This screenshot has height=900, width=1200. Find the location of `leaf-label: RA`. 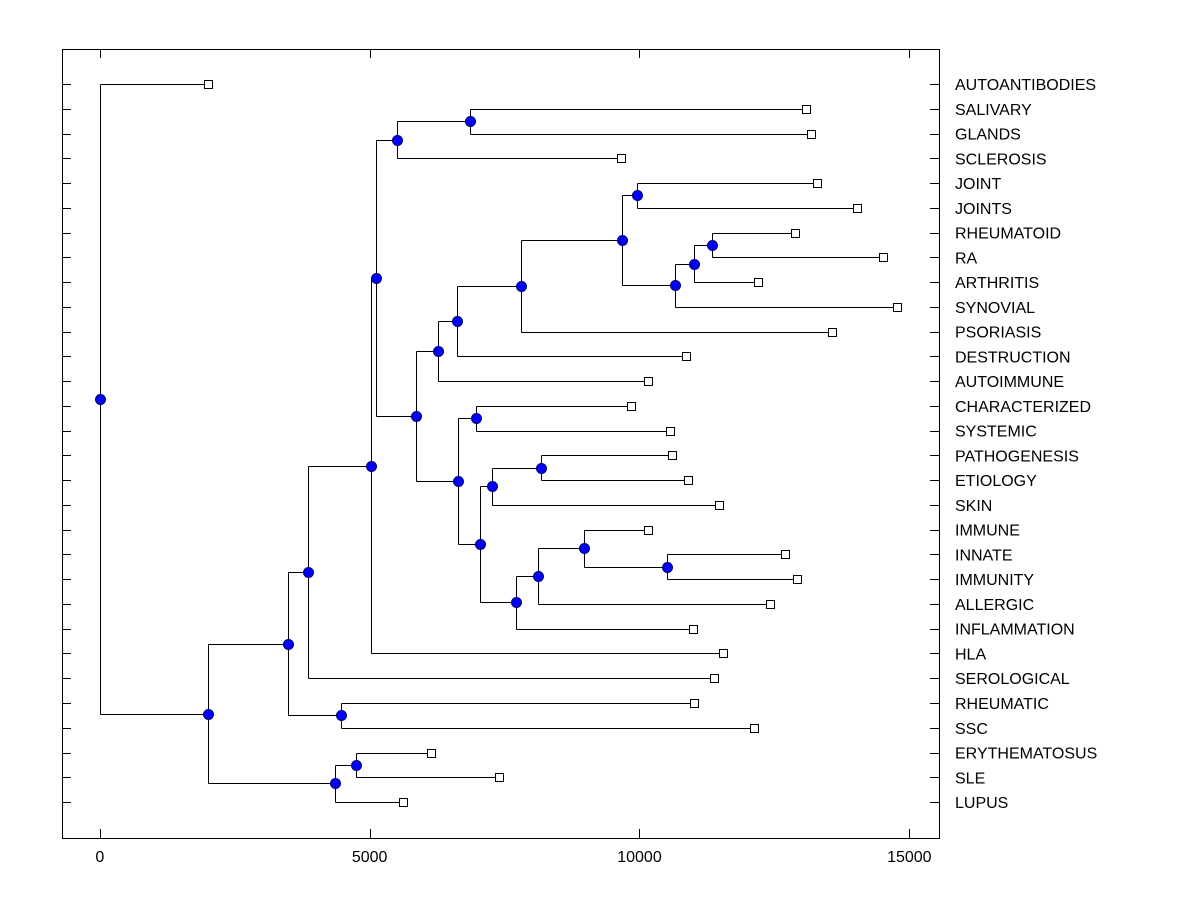

leaf-label: RA is located at coordinates (966, 258).